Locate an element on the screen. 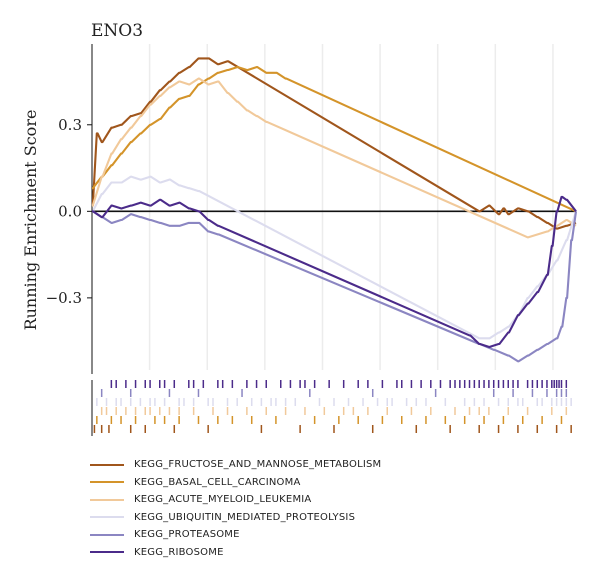 The width and height of the screenshot is (600, 571). legend-label: KEGG_UBIQUITIN_MEDIATED_PROTEOLYSIS is located at coordinates (245, 517).